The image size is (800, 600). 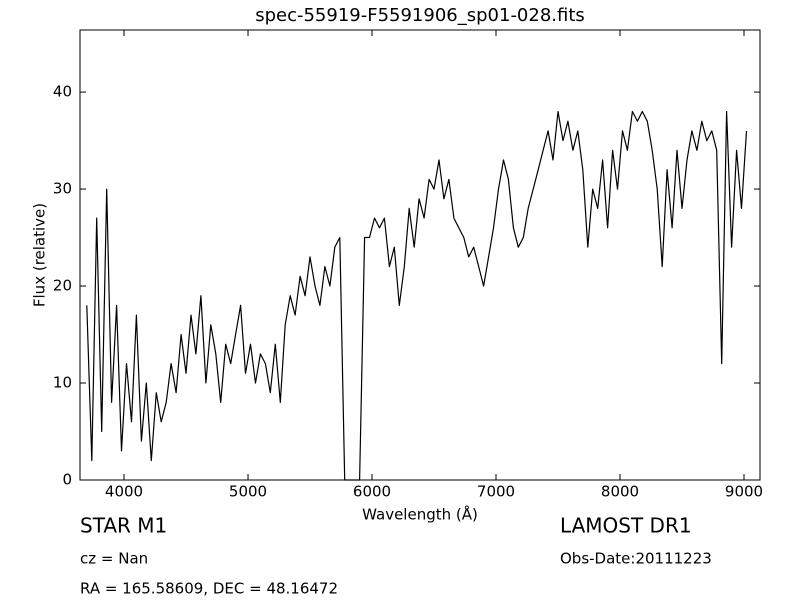 I want to click on survey-label: LAMOST DR1, so click(x=626, y=526).